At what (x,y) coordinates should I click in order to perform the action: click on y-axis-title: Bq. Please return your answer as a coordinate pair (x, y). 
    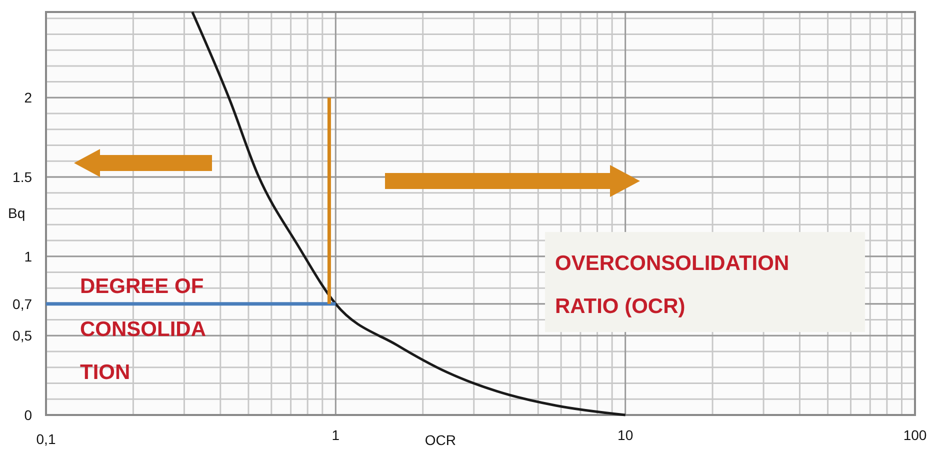
    Looking at the image, I should click on (17, 213).